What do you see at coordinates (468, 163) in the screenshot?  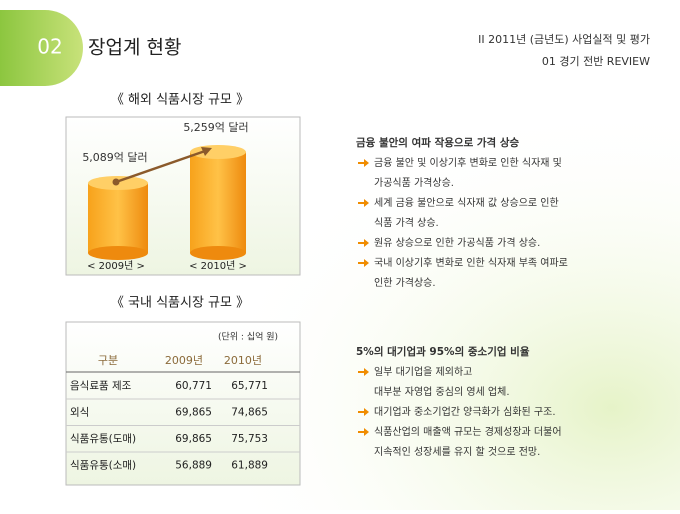 I see `bullet-text: 금융 불안 및 이상기후 변화로 인한 식자재 및` at bounding box center [468, 163].